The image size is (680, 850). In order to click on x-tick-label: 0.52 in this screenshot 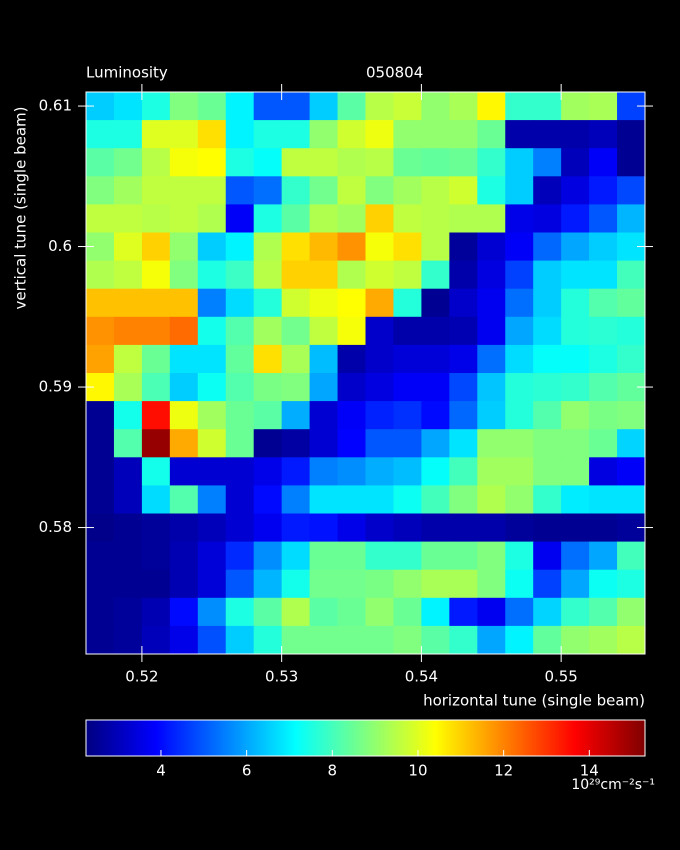, I will do `click(141, 677)`.